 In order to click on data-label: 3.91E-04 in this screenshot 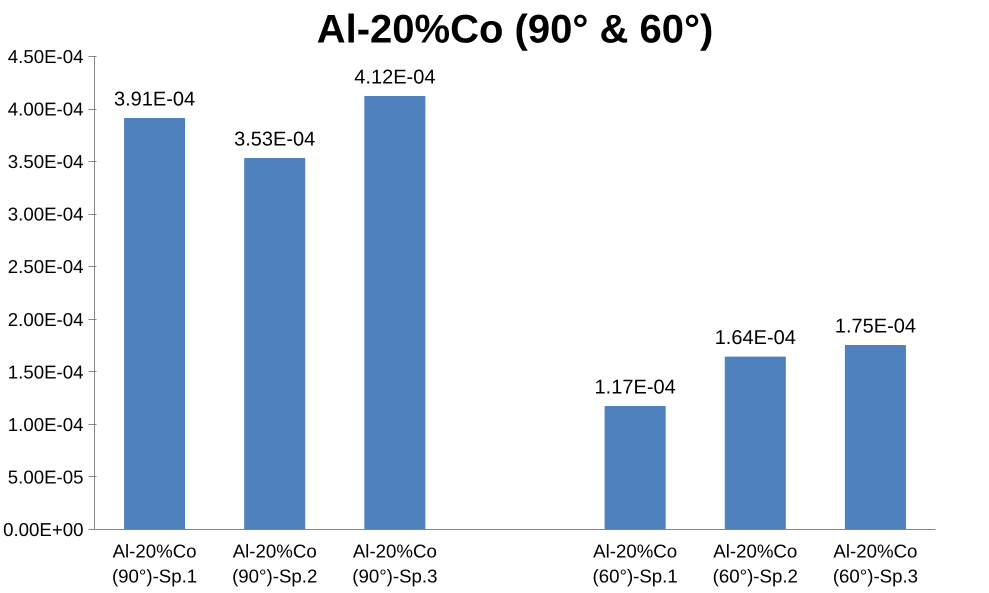, I will do `click(155, 99)`.